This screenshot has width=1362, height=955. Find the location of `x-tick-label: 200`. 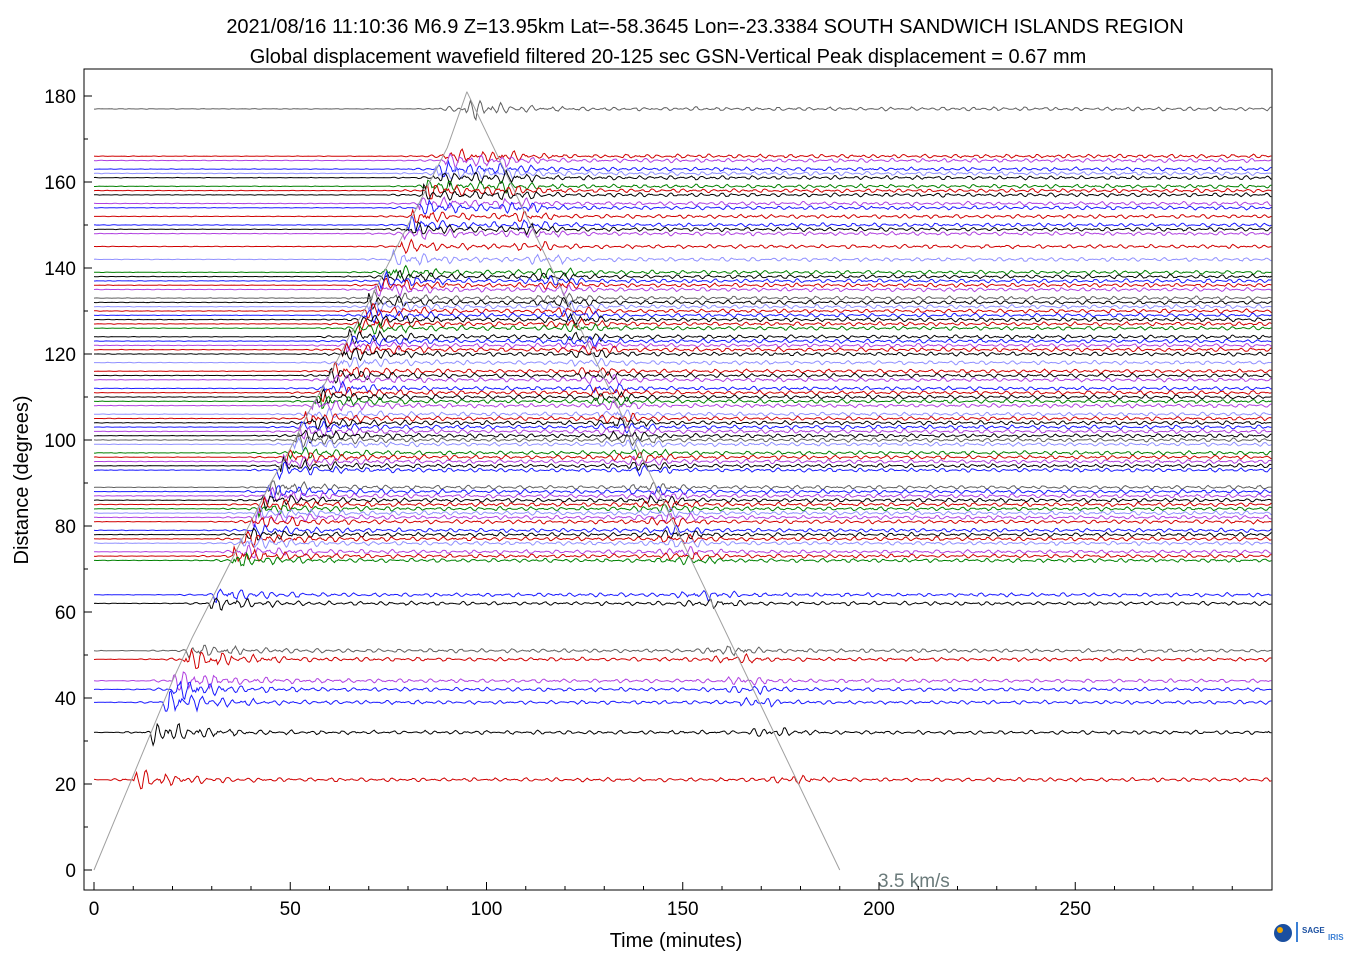

x-tick-label: 200 is located at coordinates (879, 909).